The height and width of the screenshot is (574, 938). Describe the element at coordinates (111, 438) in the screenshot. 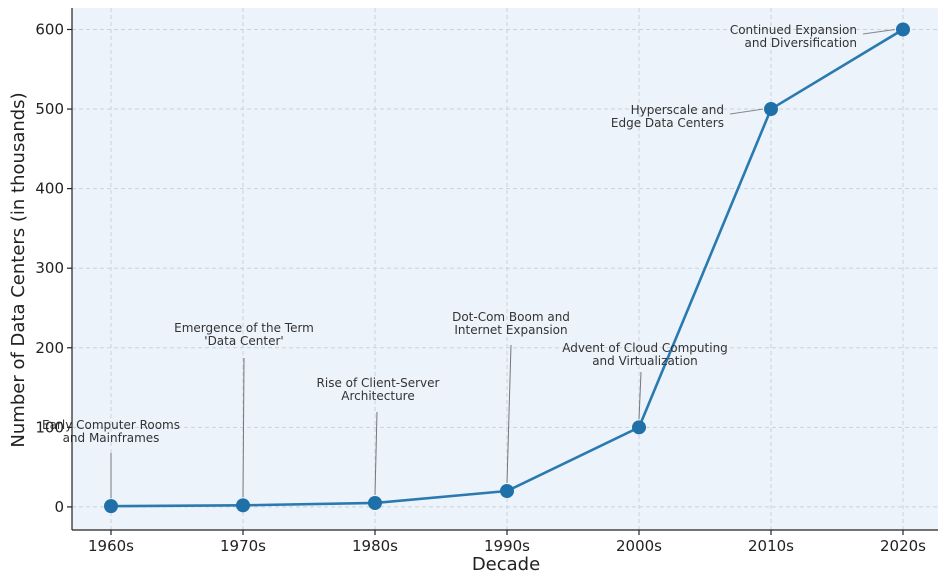

I see `annotation-label: and Mainframes` at that location.